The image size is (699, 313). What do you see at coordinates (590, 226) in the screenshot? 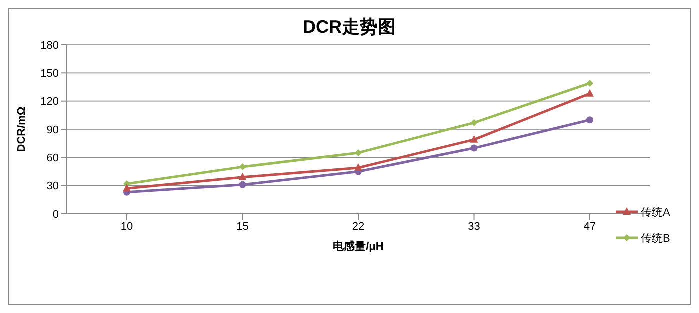
I see `x-tick-label: 47` at bounding box center [590, 226].